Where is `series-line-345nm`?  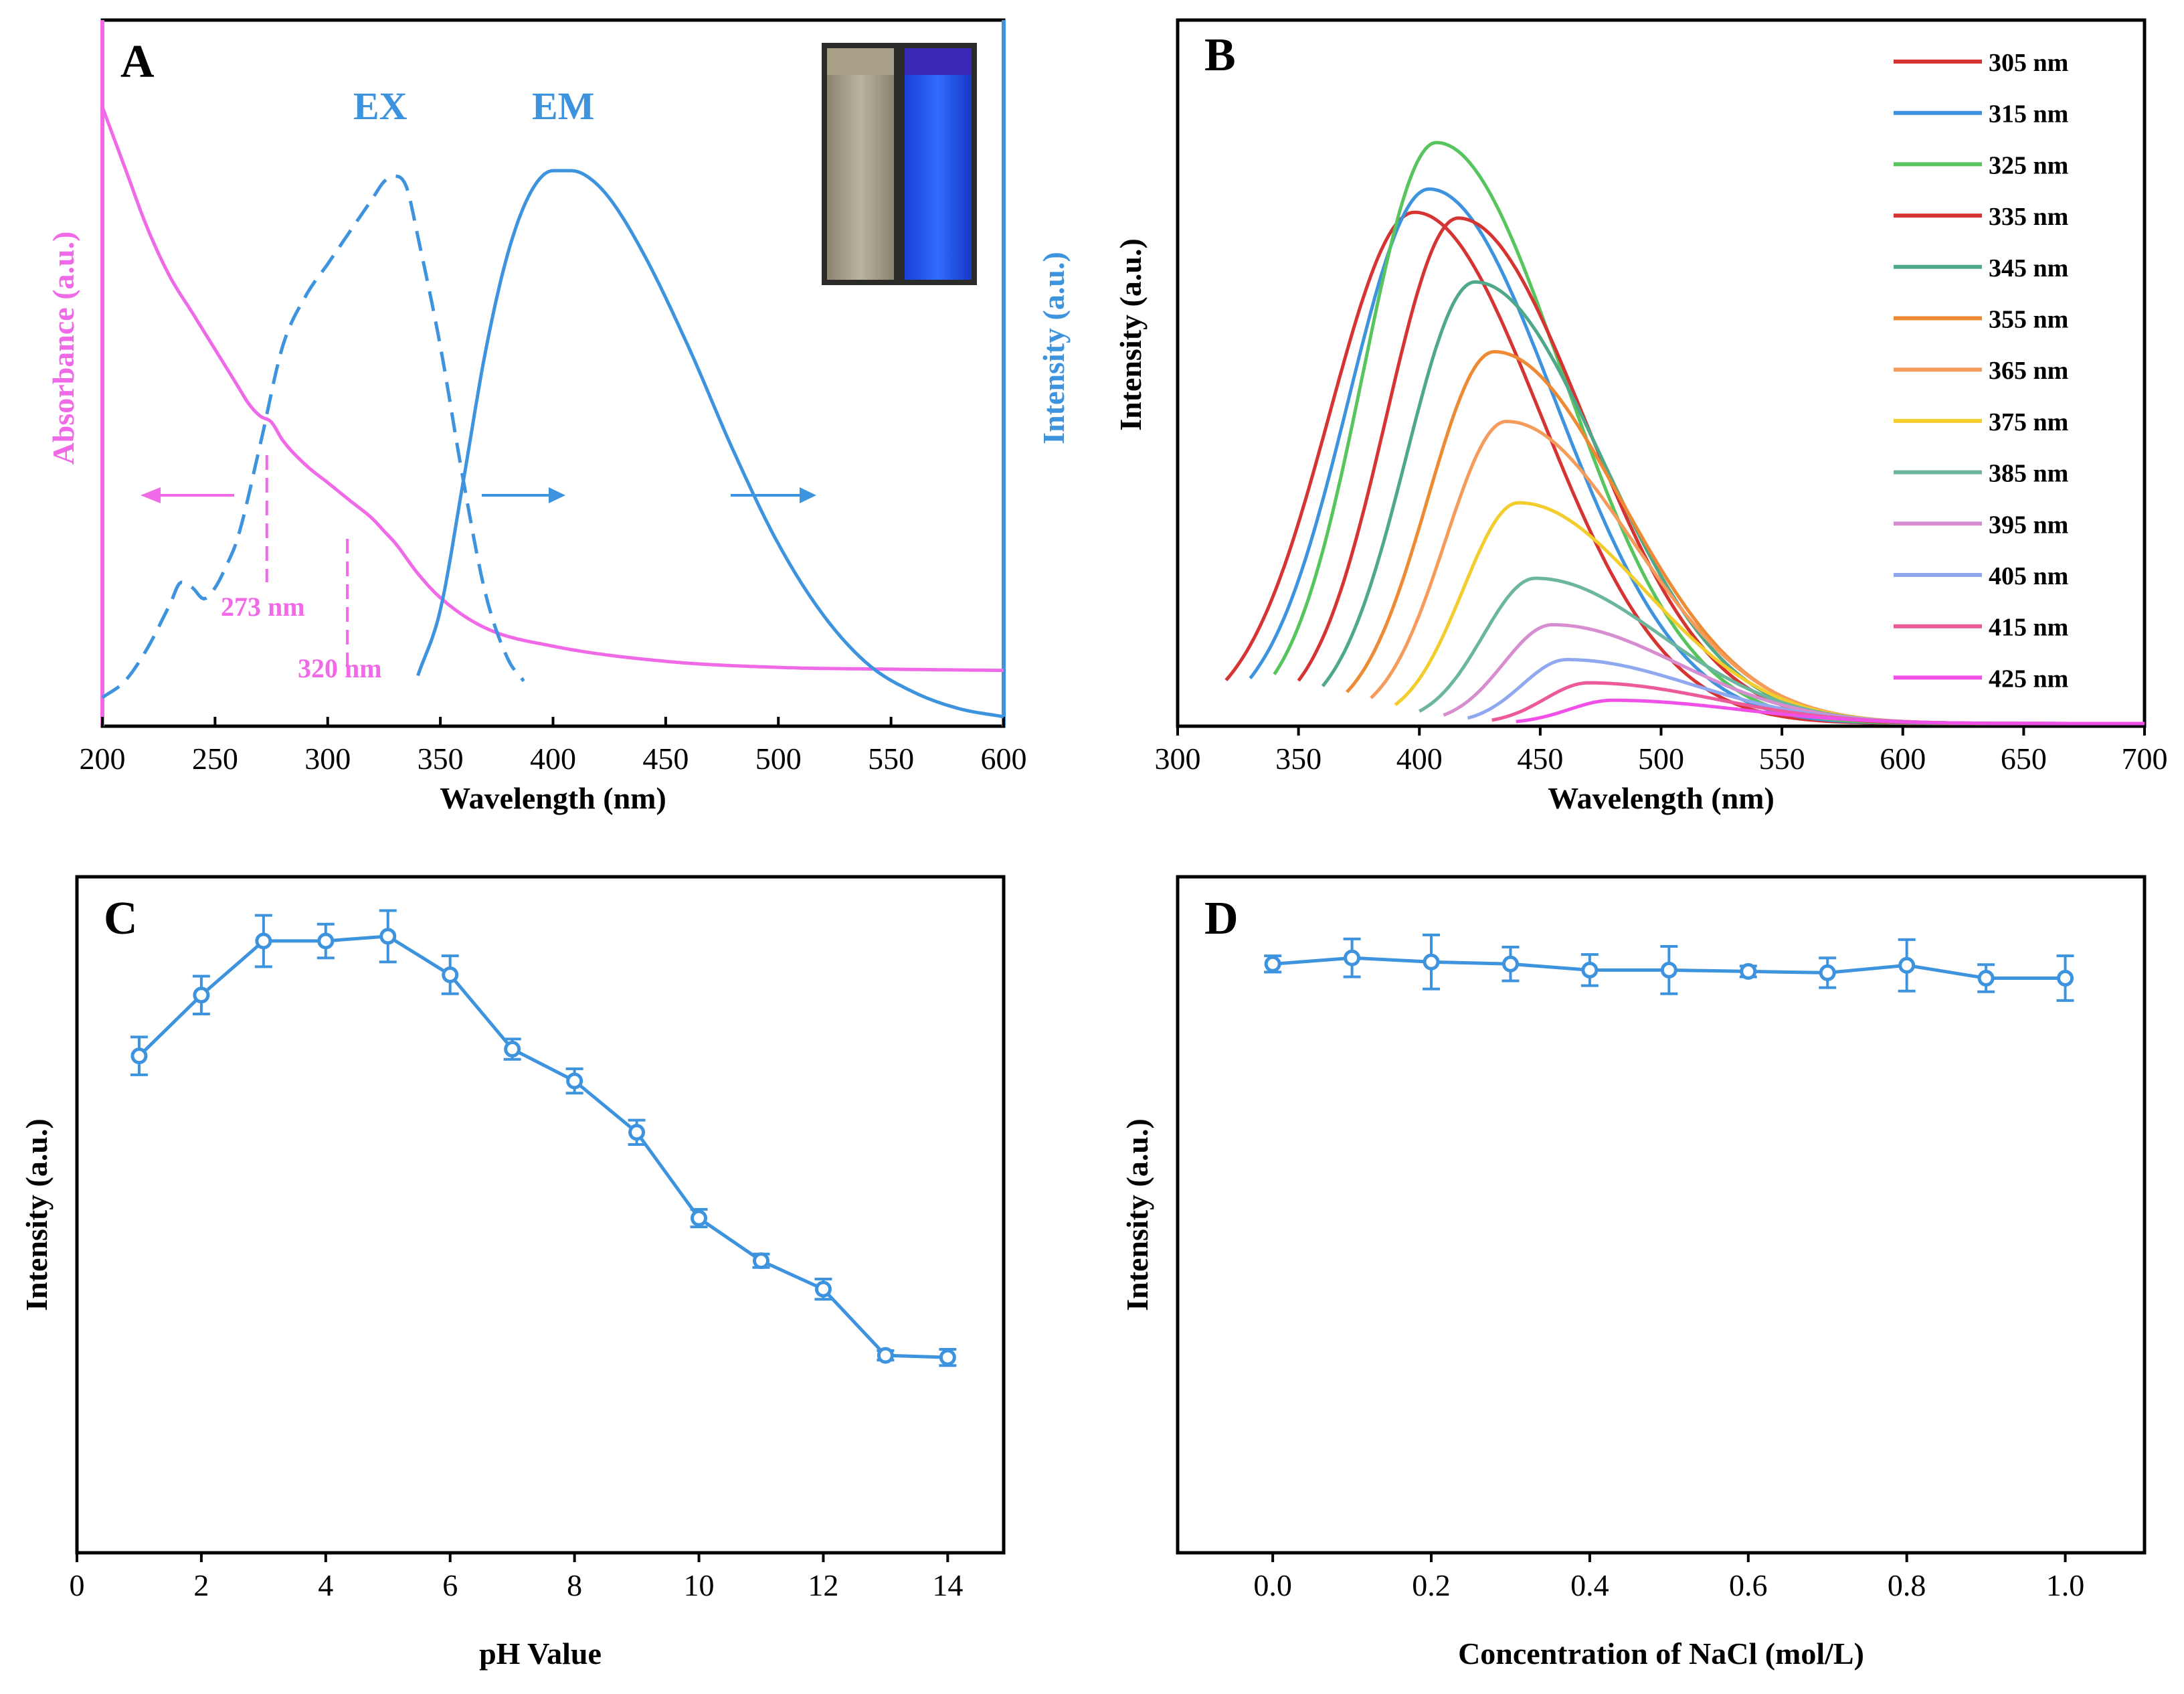
series-line-345nm is located at coordinates (1733, 503).